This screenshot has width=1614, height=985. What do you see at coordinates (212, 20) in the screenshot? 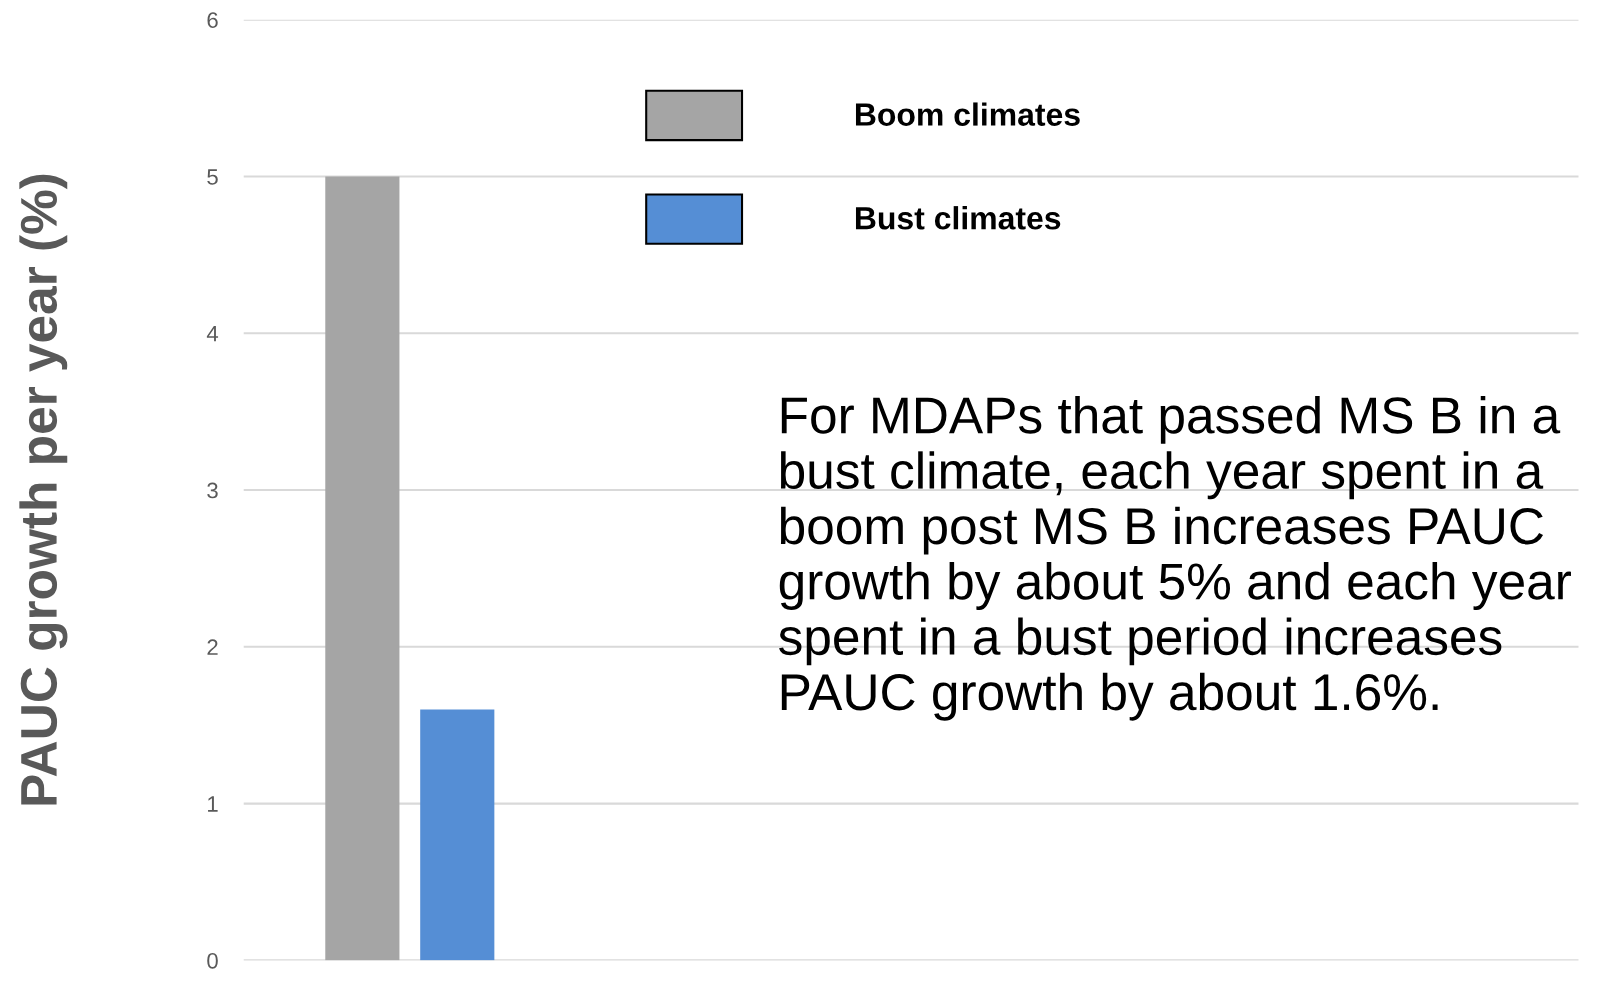
I see `y-tick-label: 6` at bounding box center [212, 20].